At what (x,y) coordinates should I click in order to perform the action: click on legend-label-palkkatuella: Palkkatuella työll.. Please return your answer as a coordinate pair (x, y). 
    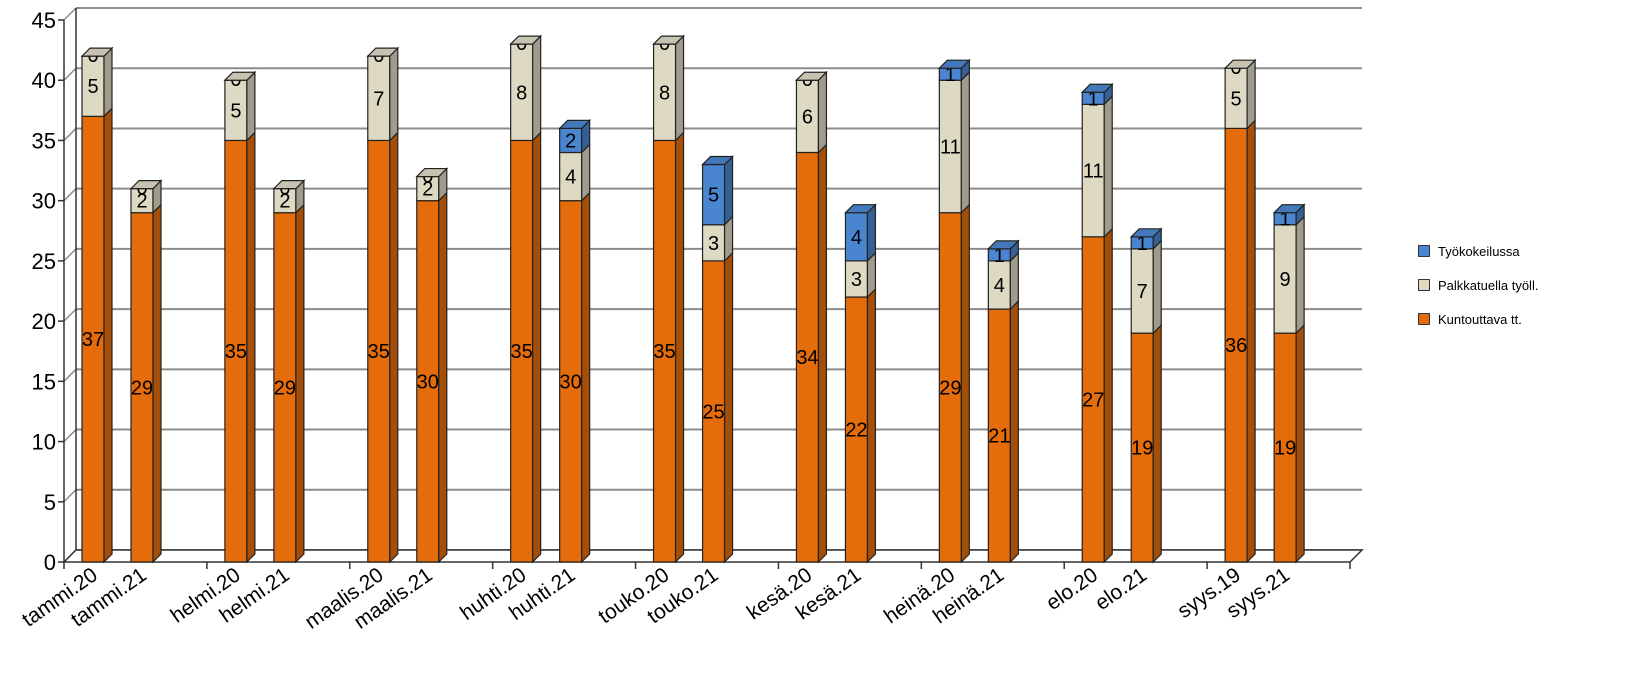
    Looking at the image, I should click on (1488, 285).